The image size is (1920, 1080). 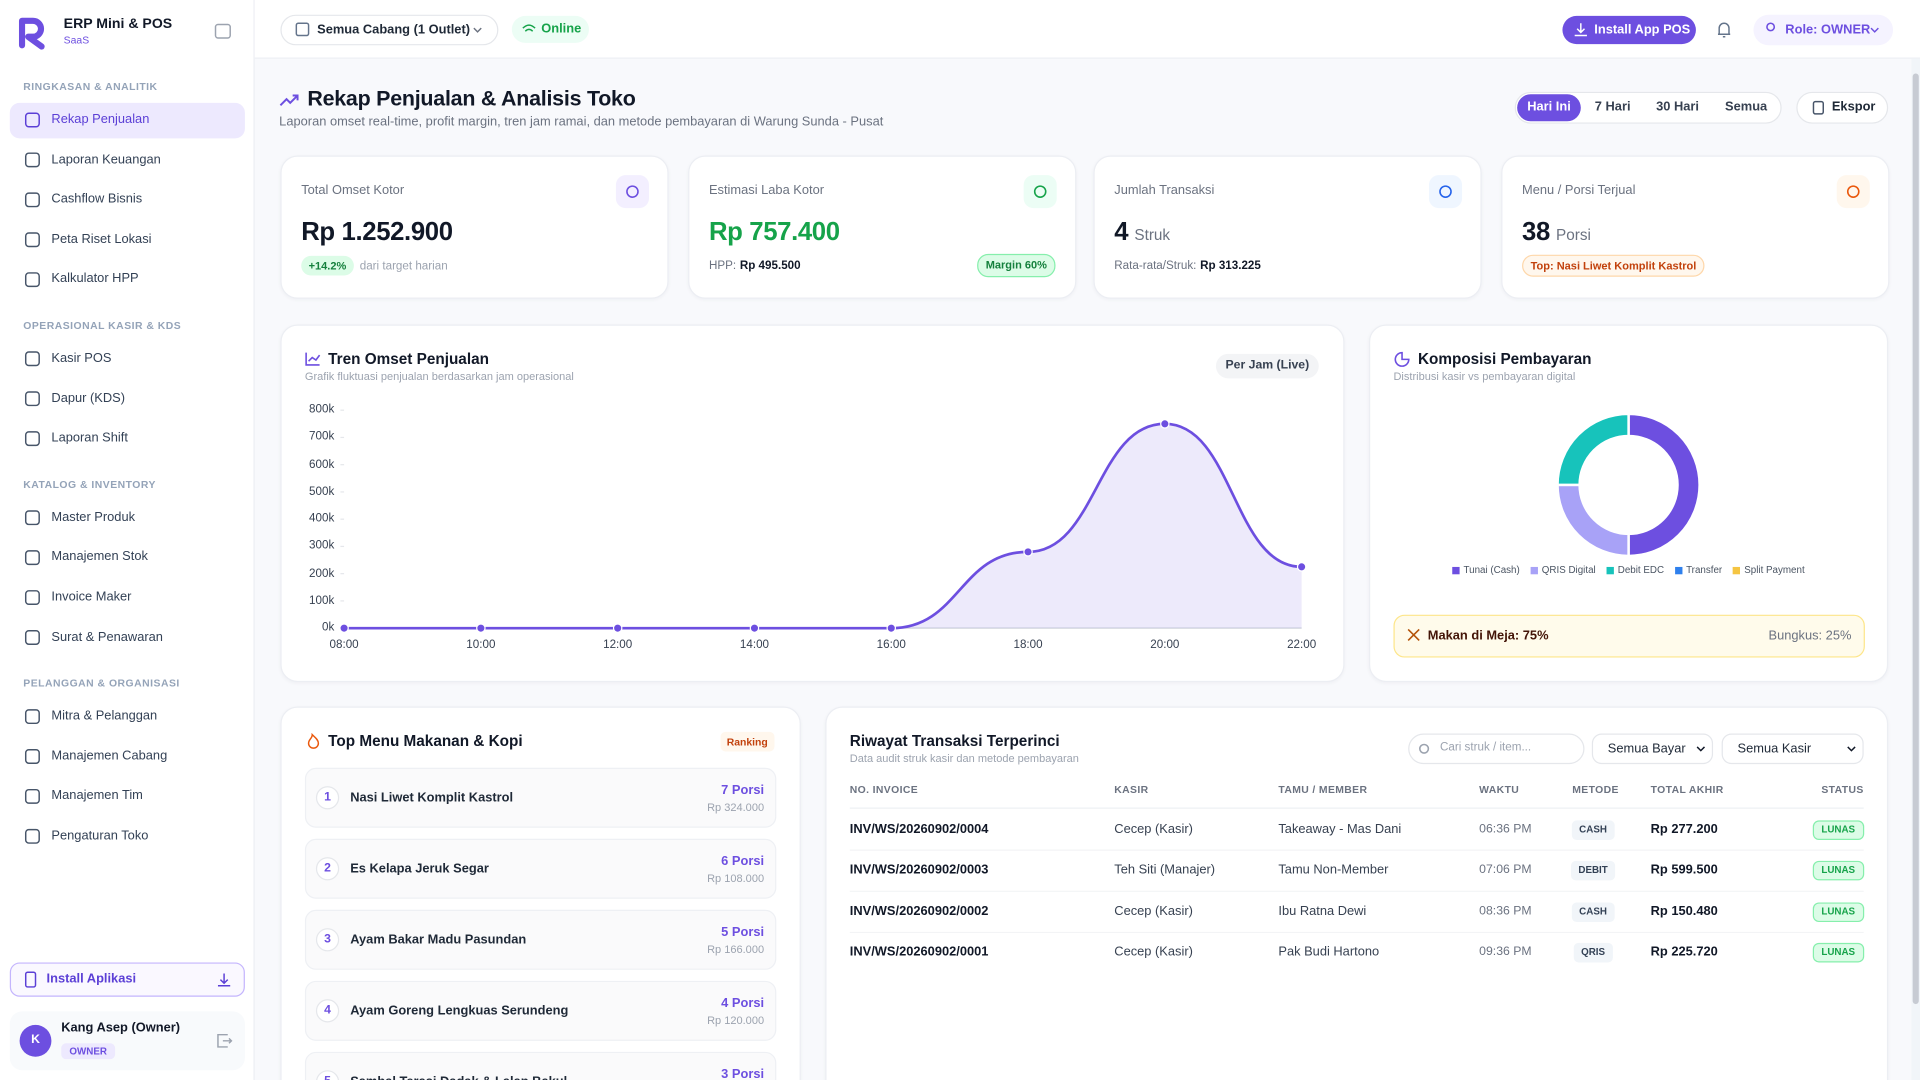 What do you see at coordinates (1613, 265) in the screenshot?
I see `kpi-note-row: Top: Nasi Liwet Komplit Kastrol` at bounding box center [1613, 265].